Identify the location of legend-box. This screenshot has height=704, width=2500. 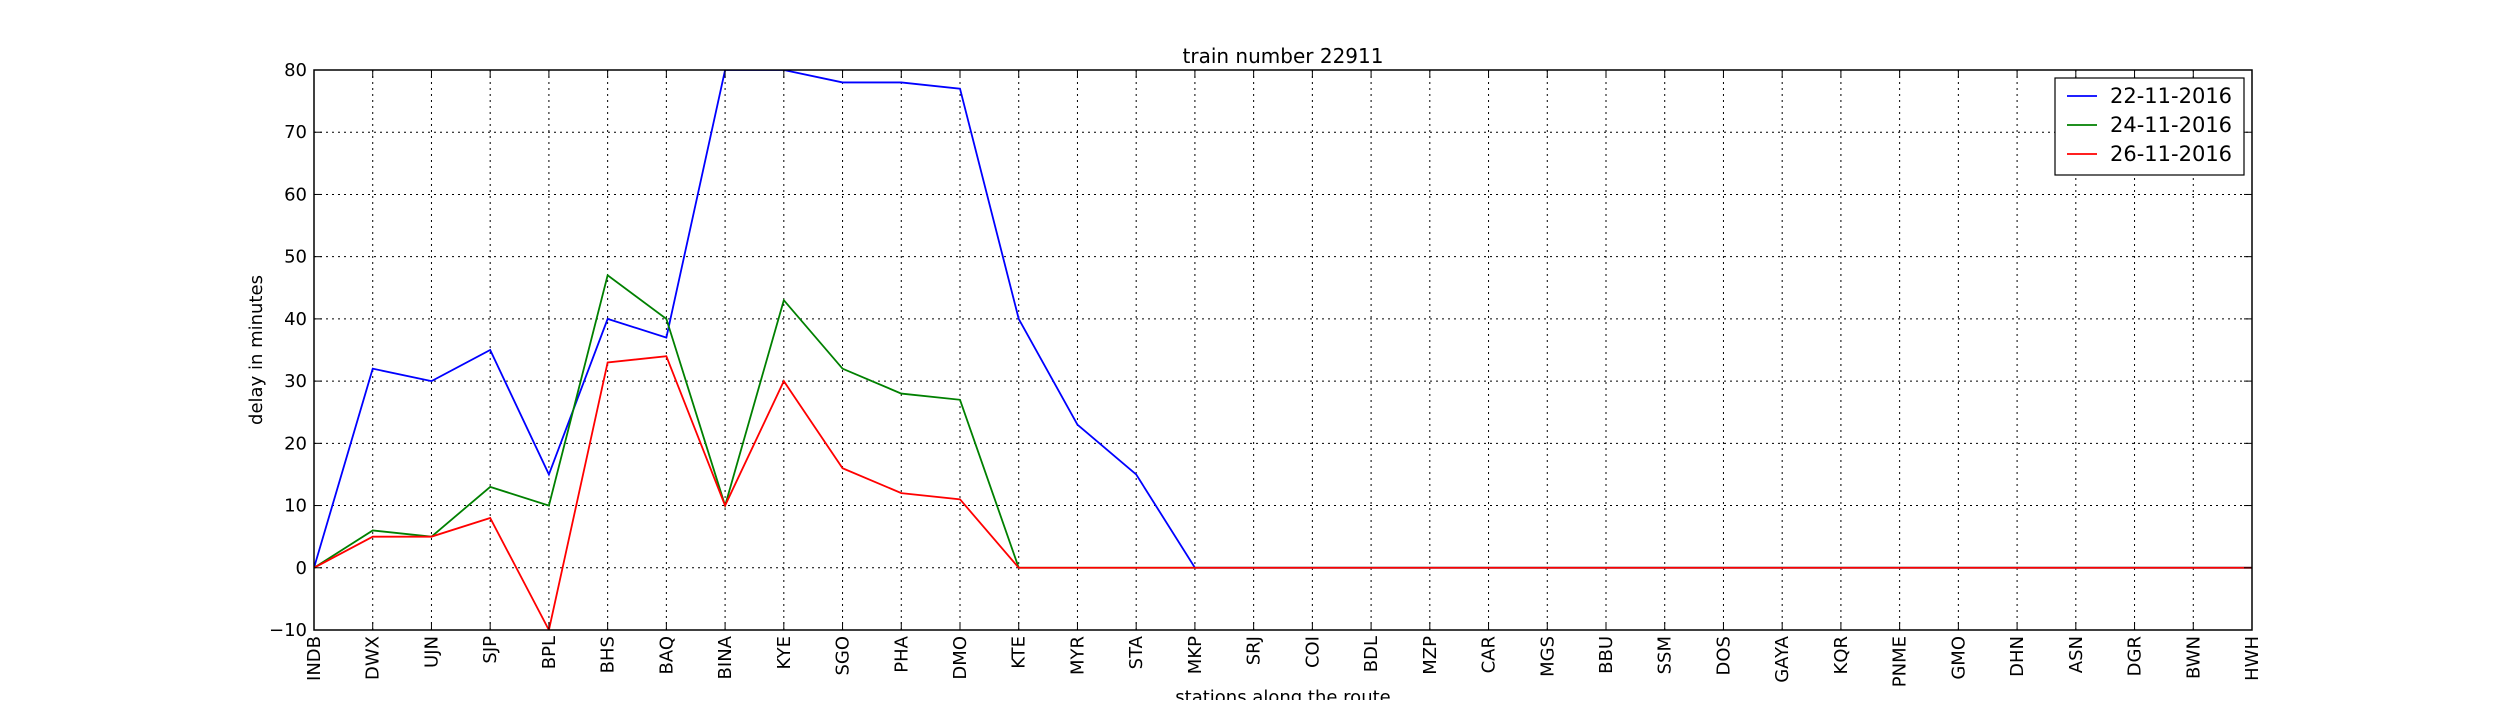
(2149, 126).